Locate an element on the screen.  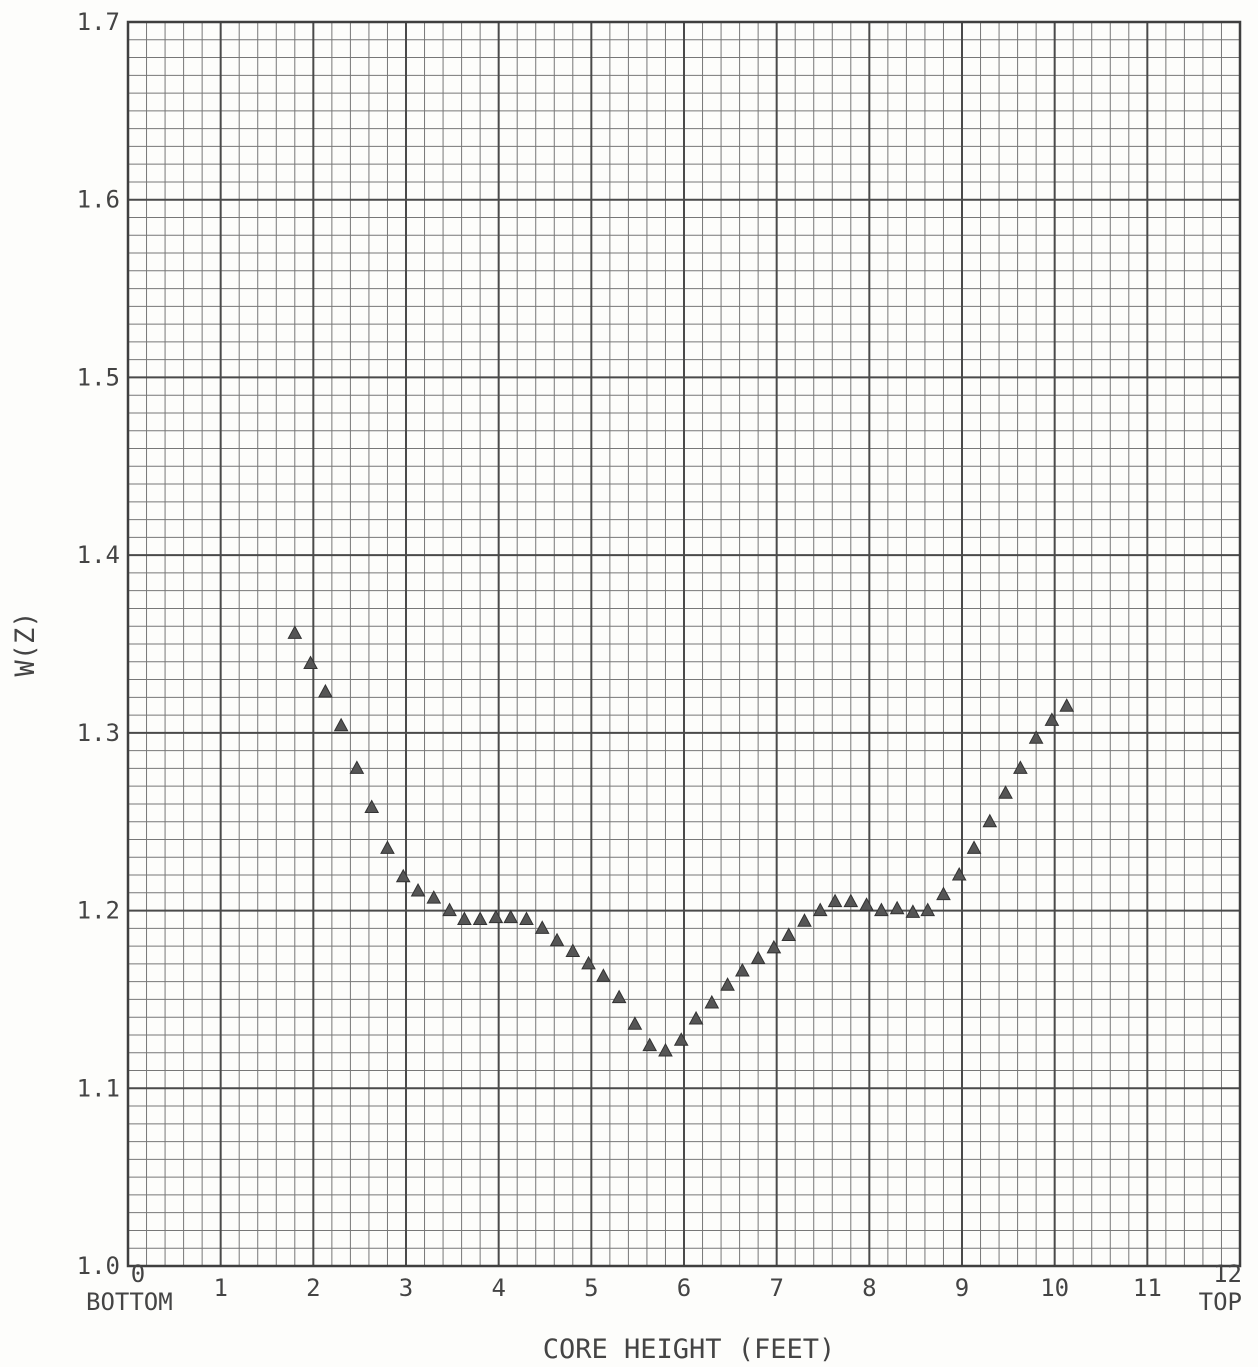
x-tick-label: 9 is located at coordinates (962, 1288).